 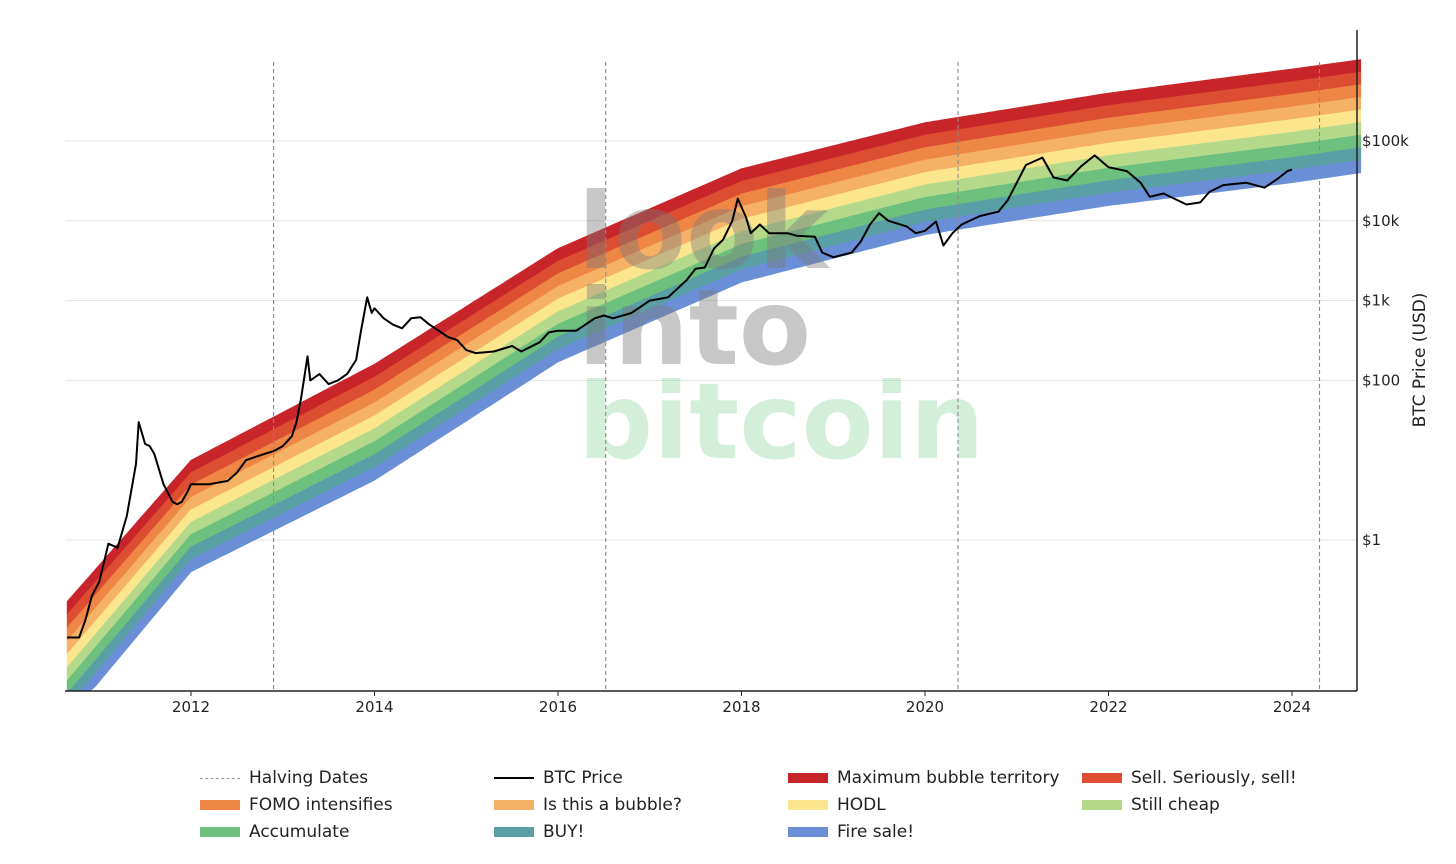 I want to click on legend-label: BTC Price, so click(x=583, y=778).